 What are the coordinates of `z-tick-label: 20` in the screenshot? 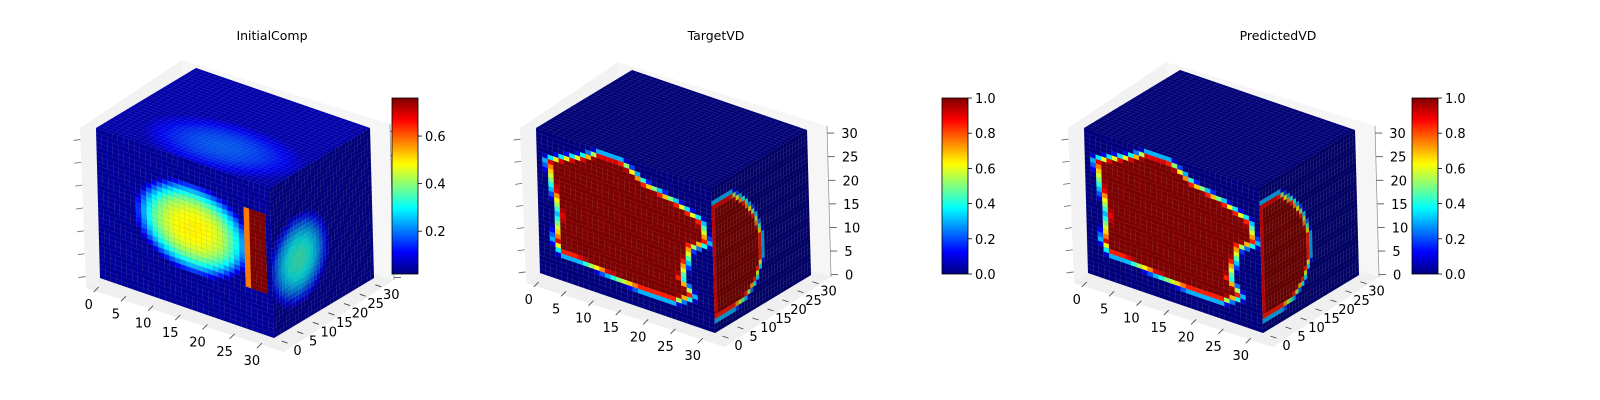 It's located at (850, 181).